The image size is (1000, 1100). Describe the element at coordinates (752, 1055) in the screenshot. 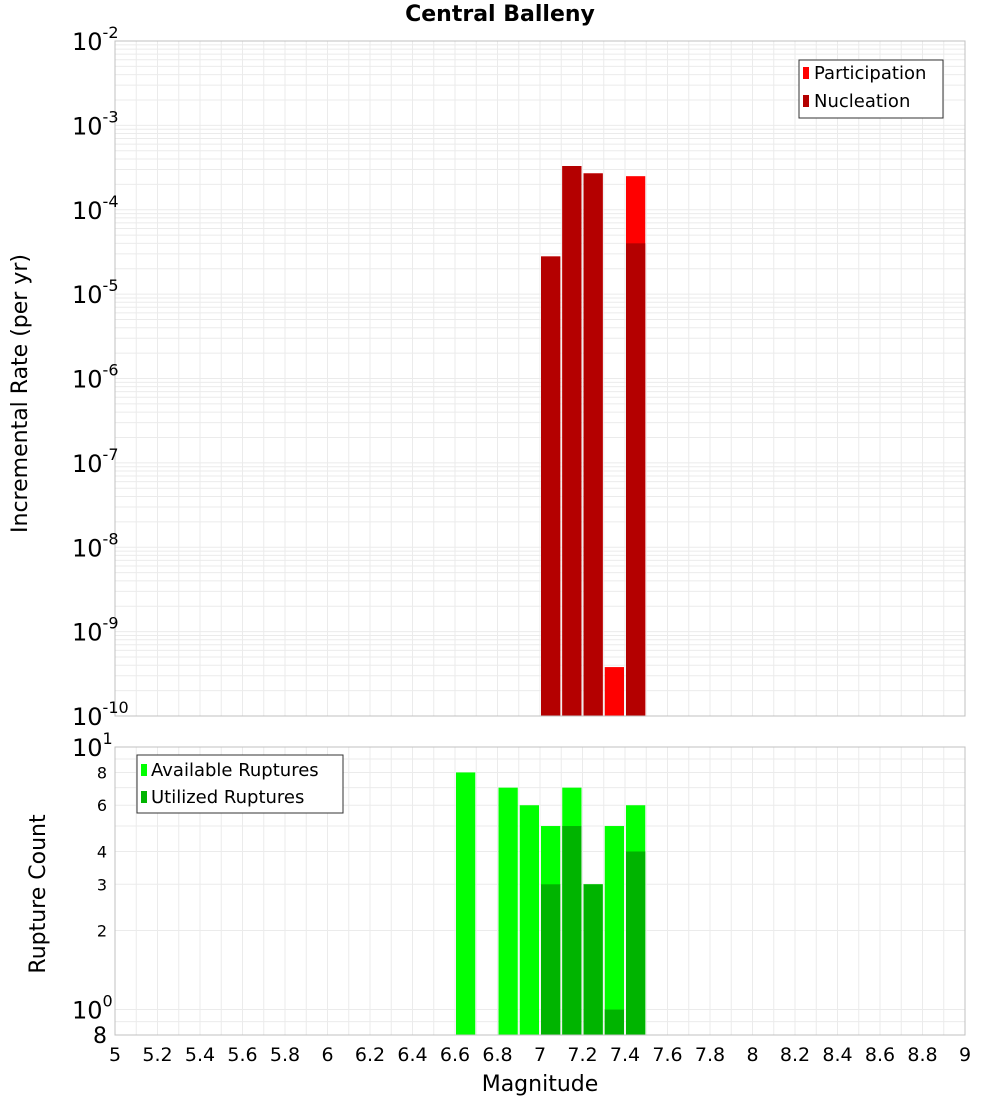

I see `x-tick-label: 8` at that location.